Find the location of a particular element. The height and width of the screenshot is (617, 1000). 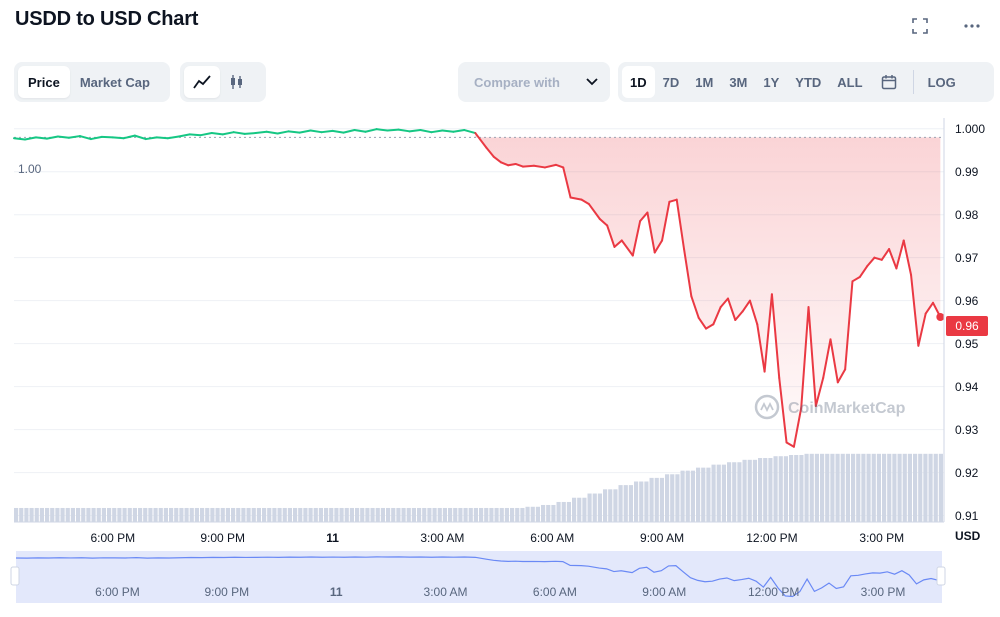

navigator-selection is located at coordinates (479, 577).